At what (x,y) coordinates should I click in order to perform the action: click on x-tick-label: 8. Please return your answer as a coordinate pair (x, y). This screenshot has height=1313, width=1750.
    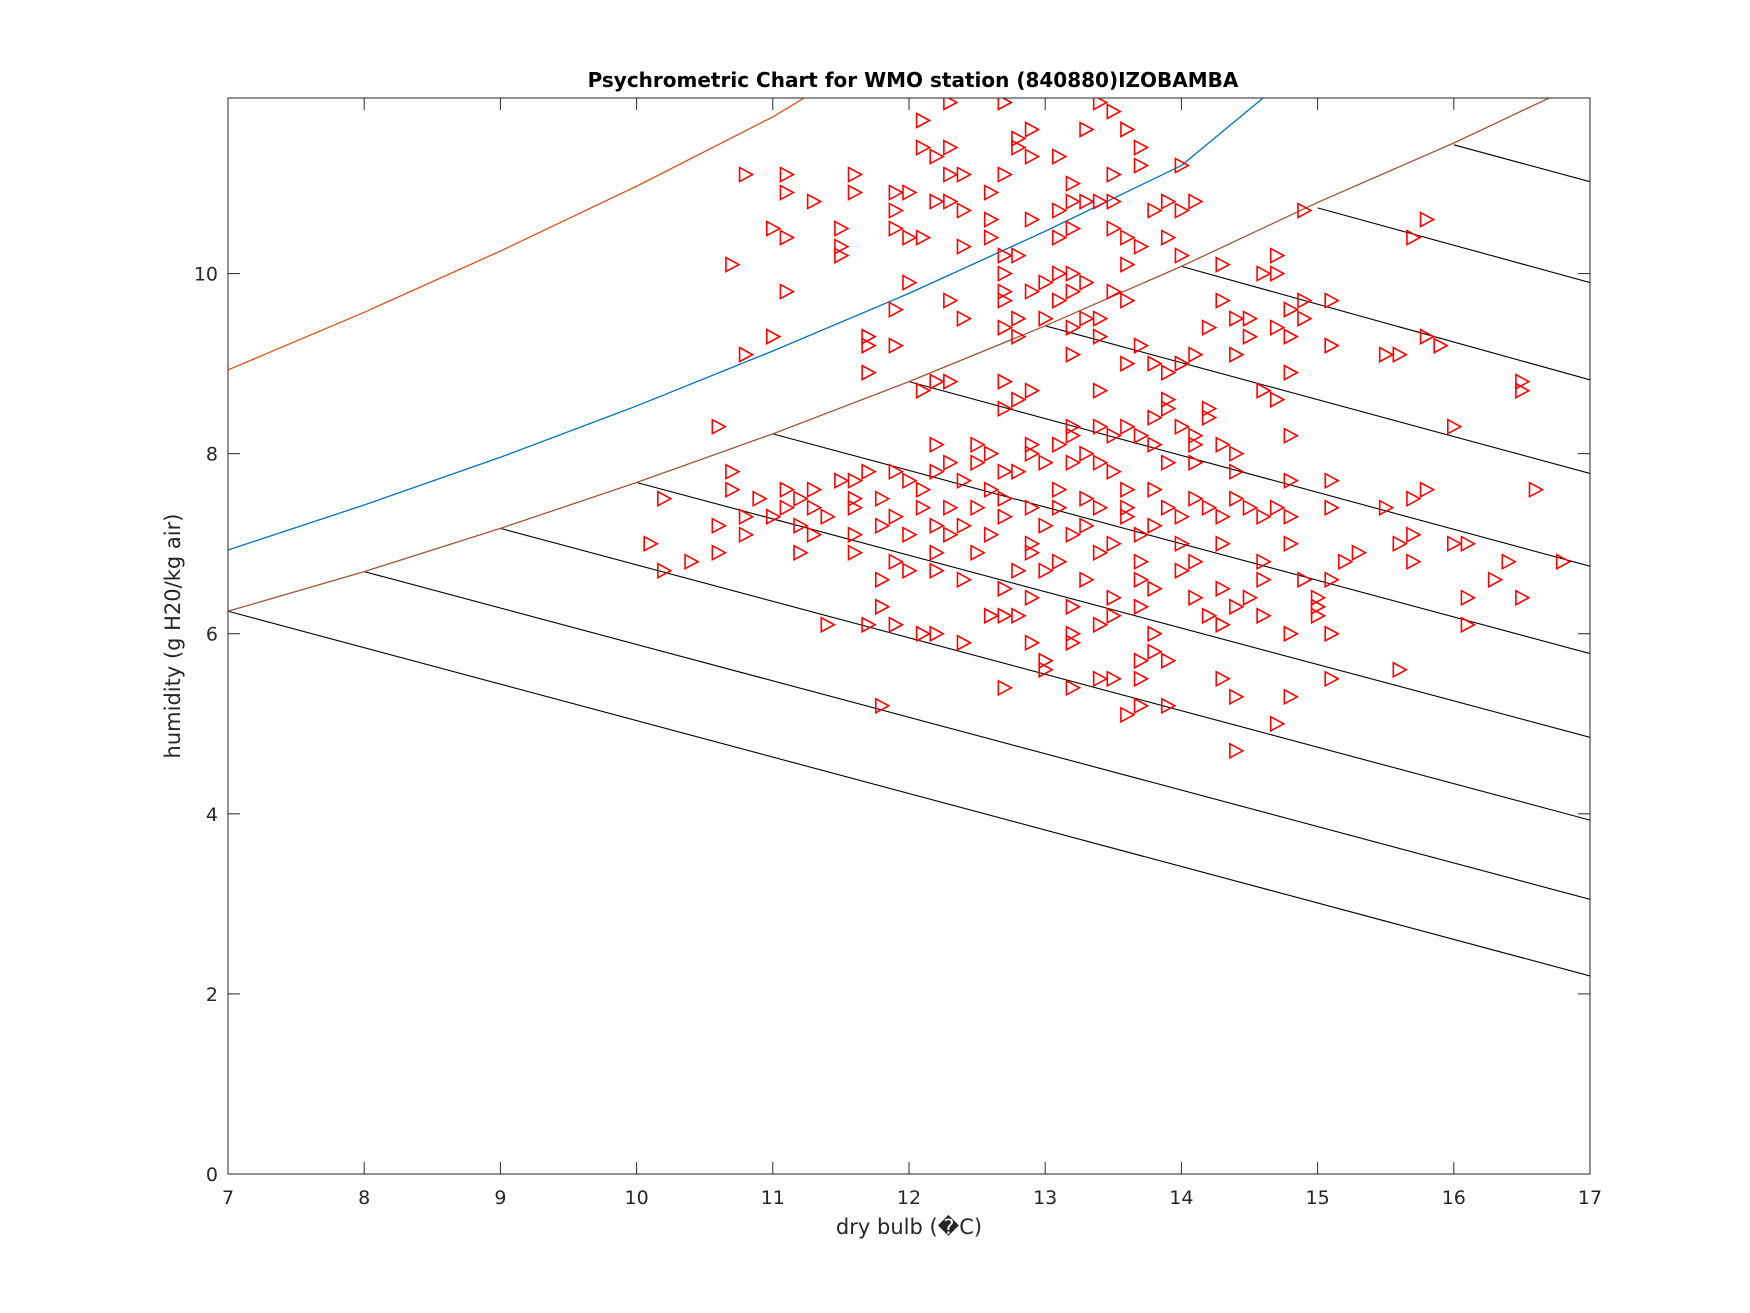
    Looking at the image, I should click on (364, 1198).